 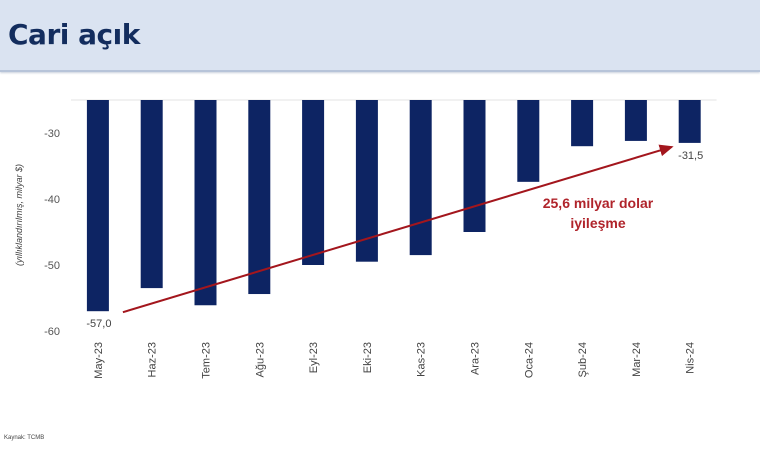 I want to click on x-tick-label: Ağu-23, so click(x=260, y=359).